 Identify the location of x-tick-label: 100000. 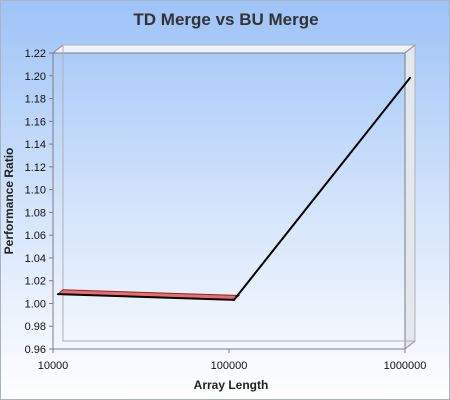
(229, 366).